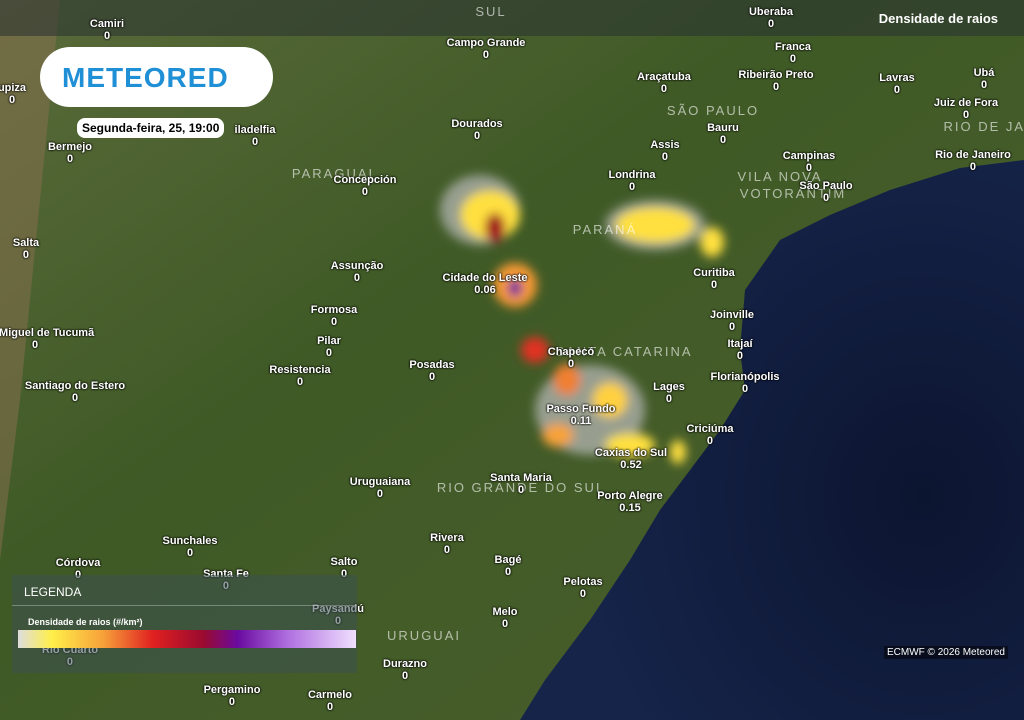 This screenshot has height=720, width=1024. I want to click on city-name: Criciúma, so click(710, 429).